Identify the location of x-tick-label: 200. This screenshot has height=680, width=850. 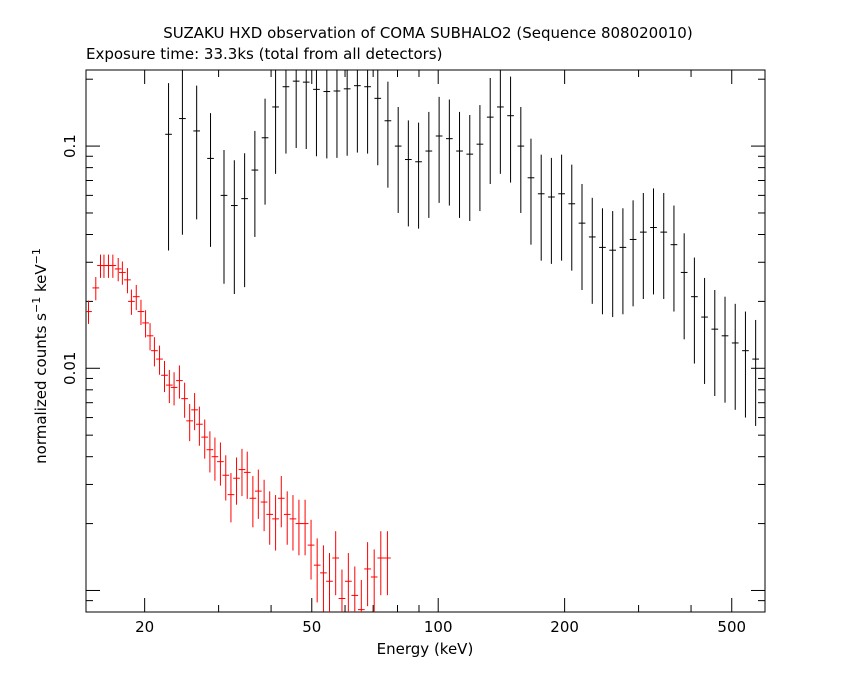
(564, 627).